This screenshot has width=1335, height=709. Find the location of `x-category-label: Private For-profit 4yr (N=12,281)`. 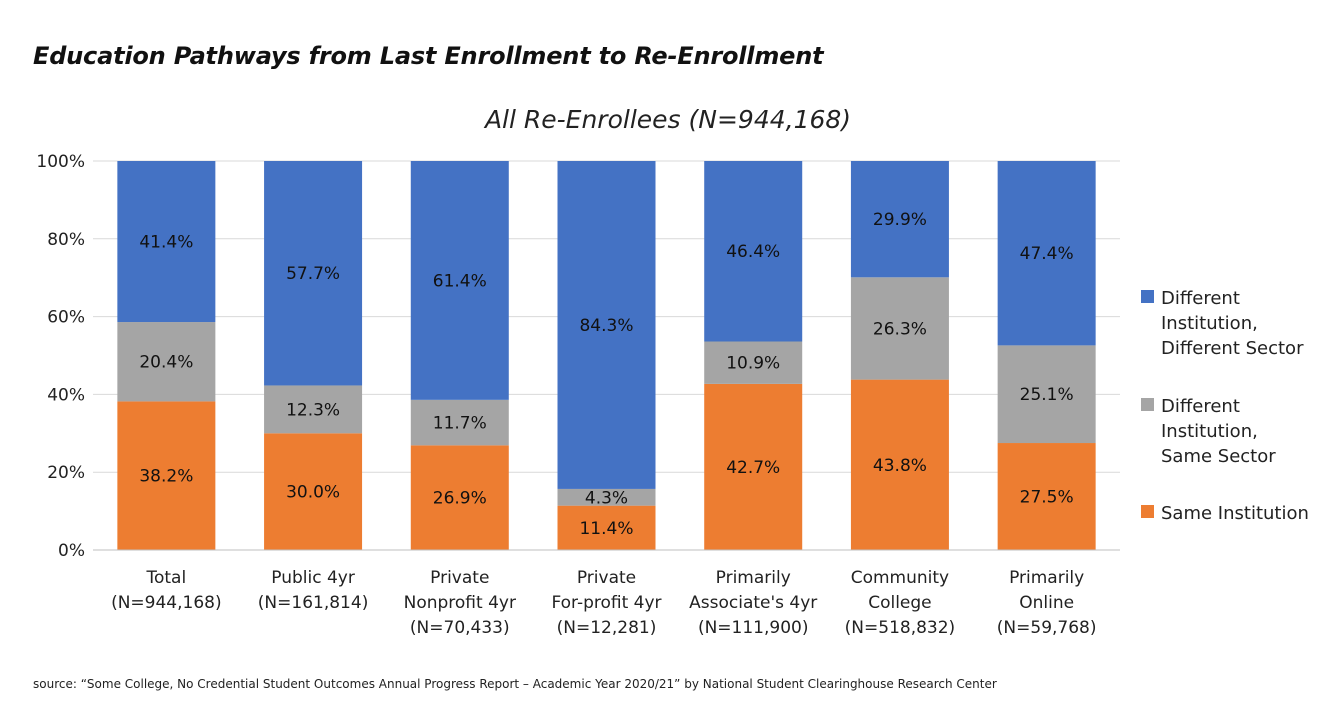

x-category-label: Private For-profit 4yr (N=12,281) is located at coordinates (606, 603).